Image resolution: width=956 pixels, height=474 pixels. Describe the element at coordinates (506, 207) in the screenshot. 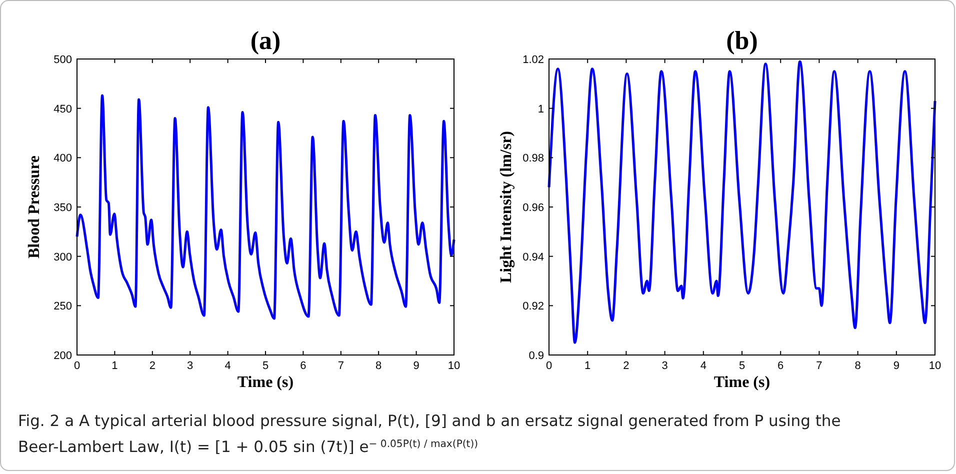

I see `y-axis-title: Light Intensity (lm/sr)` at that location.